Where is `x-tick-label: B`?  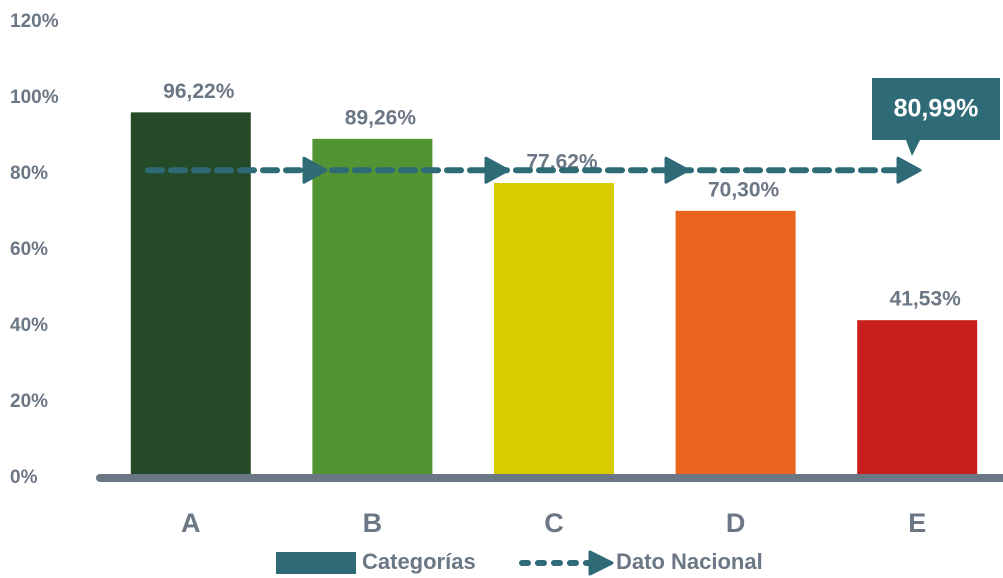 x-tick-label: B is located at coordinates (373, 523).